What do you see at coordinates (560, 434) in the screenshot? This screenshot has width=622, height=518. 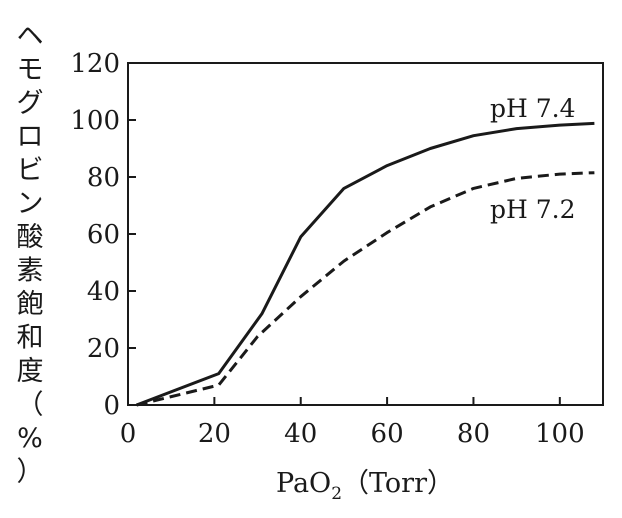 I see `x-tick-label: 100` at bounding box center [560, 434].